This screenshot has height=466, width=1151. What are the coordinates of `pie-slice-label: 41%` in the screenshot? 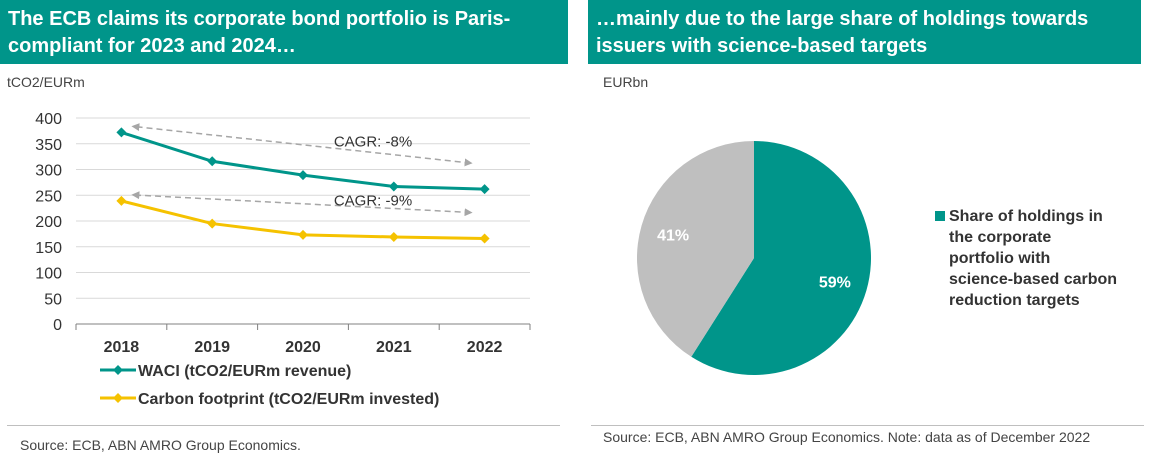 It's located at (673, 235).